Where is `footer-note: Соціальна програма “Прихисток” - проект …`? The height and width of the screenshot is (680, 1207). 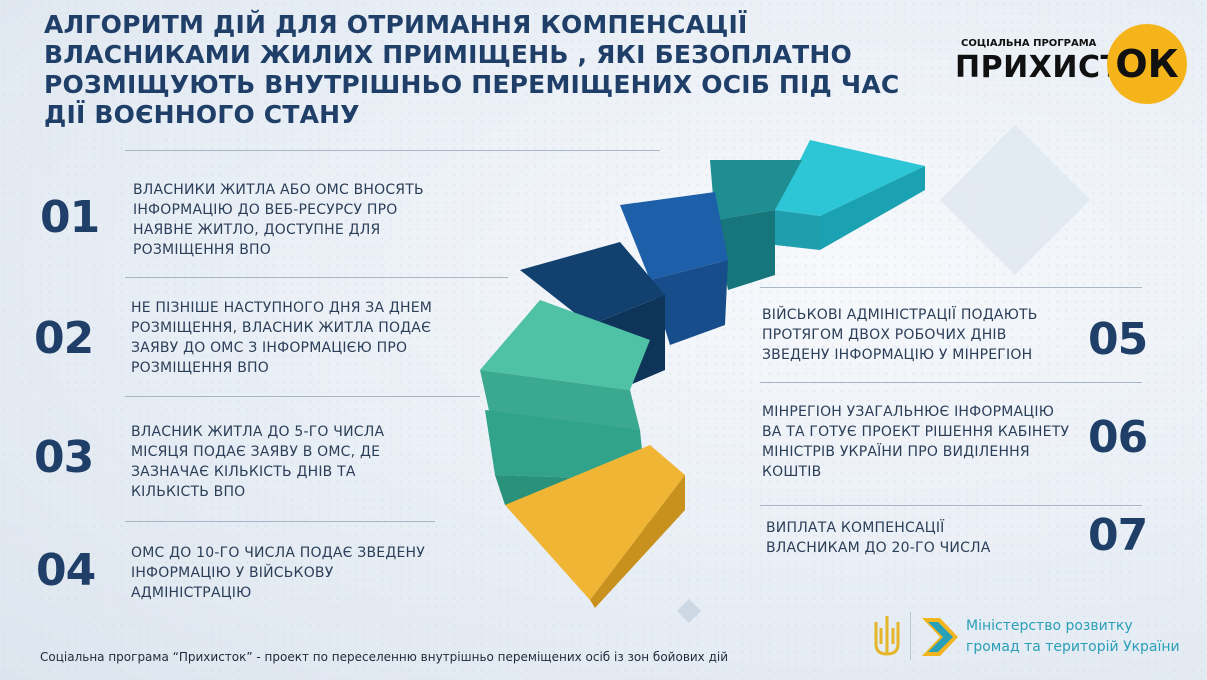
footer-note: Соціальна програма “Прихисток” - проект … is located at coordinates (384, 657).